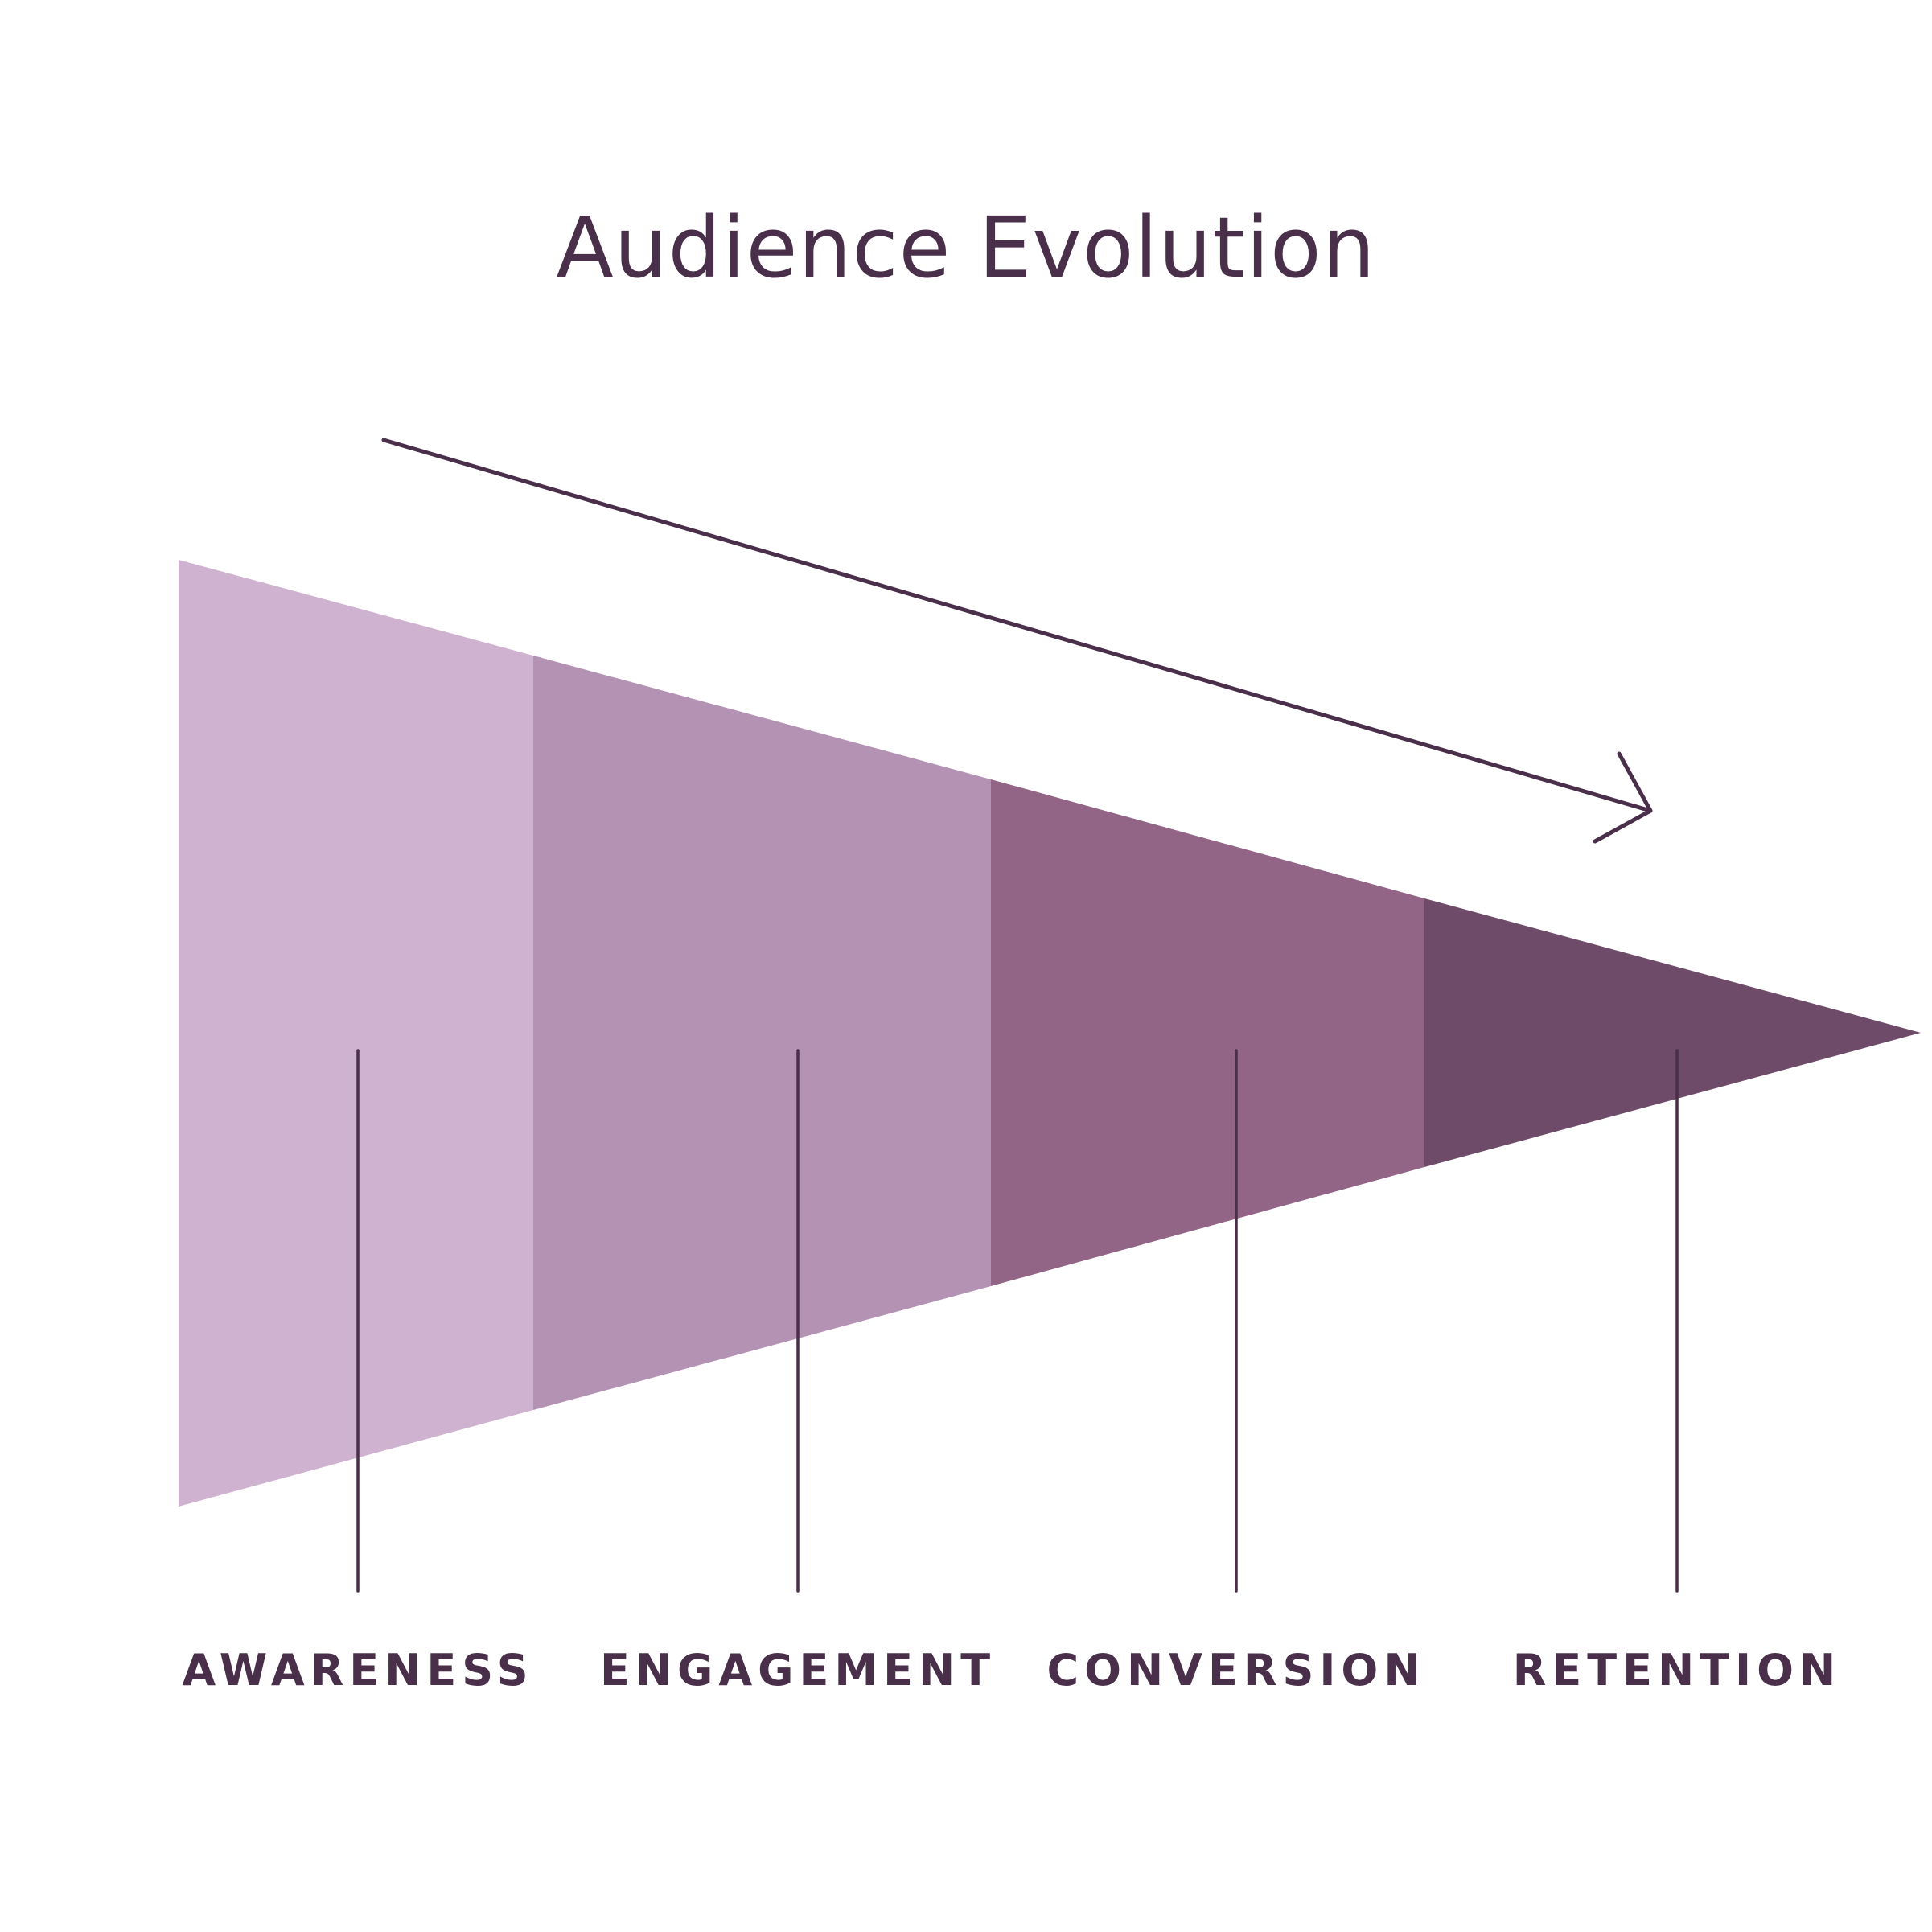 The width and height of the screenshot is (1932, 1932). Describe the element at coordinates (1235, 1670) in the screenshot. I see `stage-label-conversion: CONVERSION` at that location.